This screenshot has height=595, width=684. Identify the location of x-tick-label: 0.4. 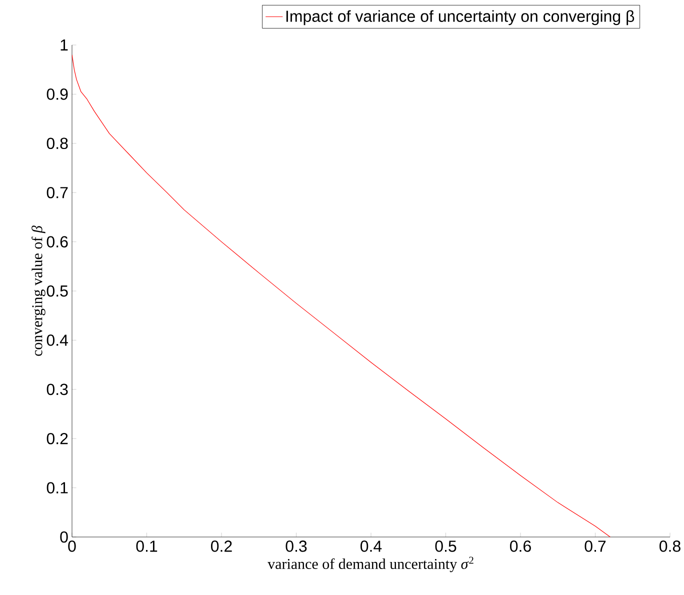
(371, 546).